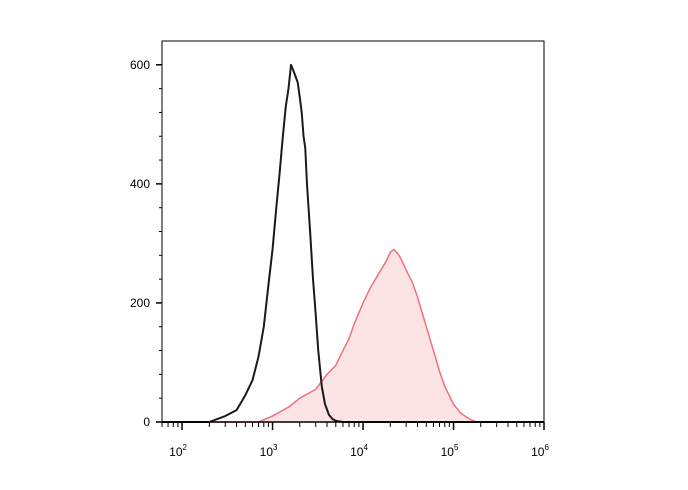 This screenshot has height=490, width=688. What do you see at coordinates (178, 451) in the screenshot?
I see `x-tick-label: 10²` at bounding box center [178, 451].